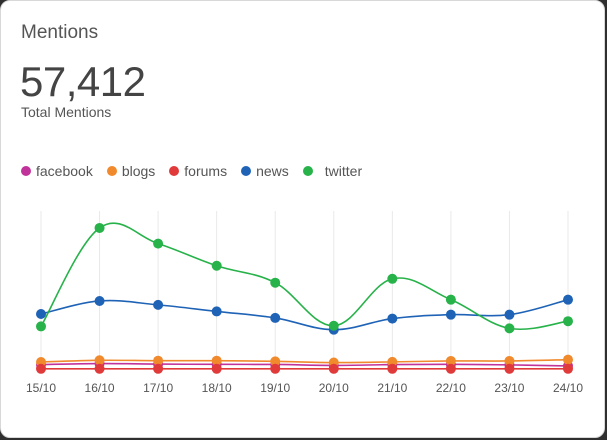 This screenshot has height=440, width=607. Describe the element at coordinates (568, 388) in the screenshot. I see `x-tick-label: 24/10` at that location.